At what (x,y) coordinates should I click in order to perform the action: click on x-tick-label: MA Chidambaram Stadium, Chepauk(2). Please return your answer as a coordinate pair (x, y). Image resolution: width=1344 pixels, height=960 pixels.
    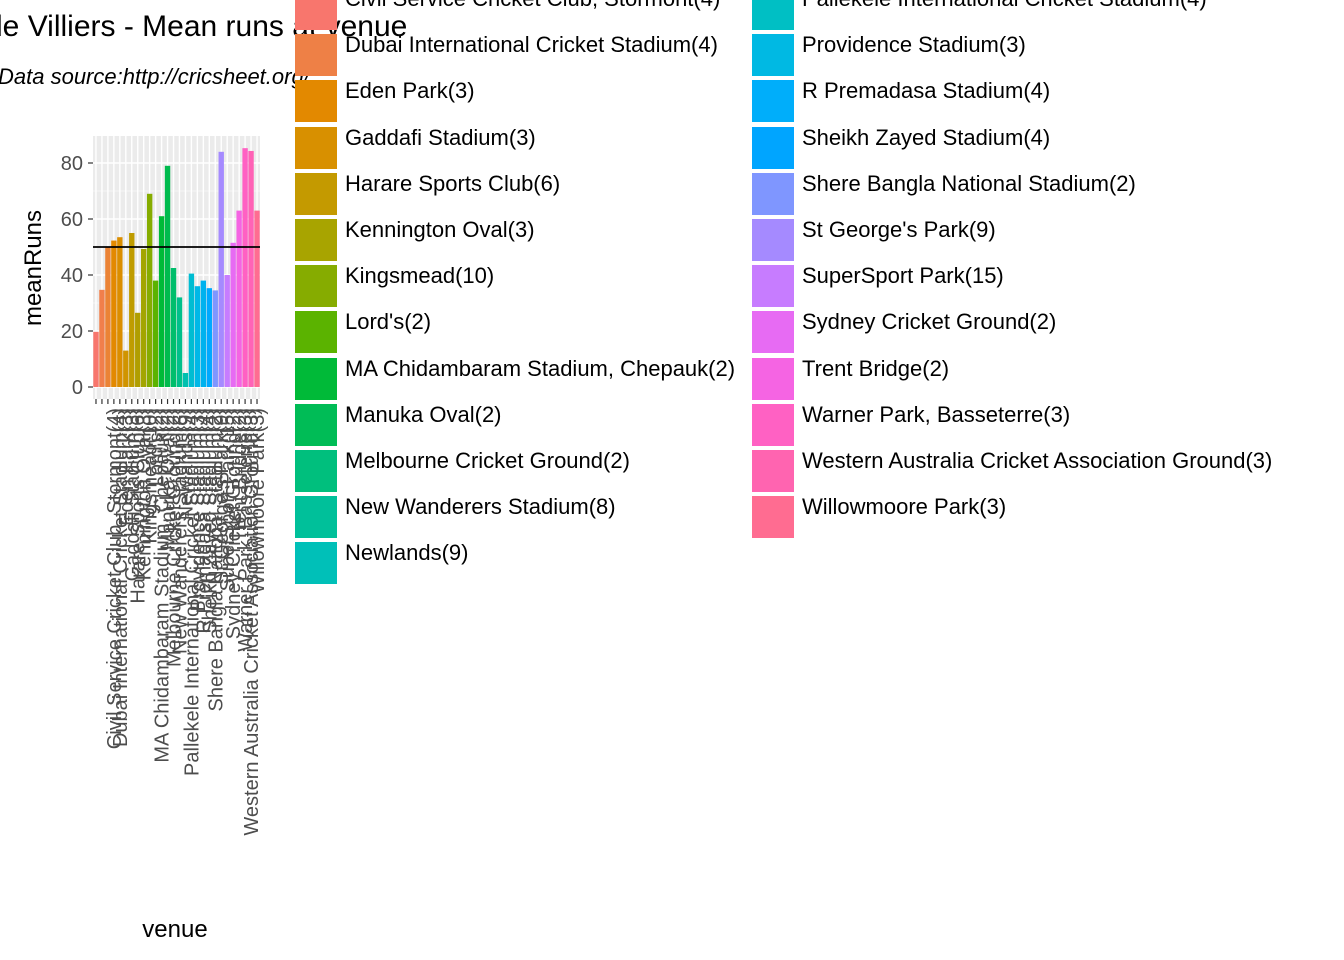
    Looking at the image, I should click on (163, 585).